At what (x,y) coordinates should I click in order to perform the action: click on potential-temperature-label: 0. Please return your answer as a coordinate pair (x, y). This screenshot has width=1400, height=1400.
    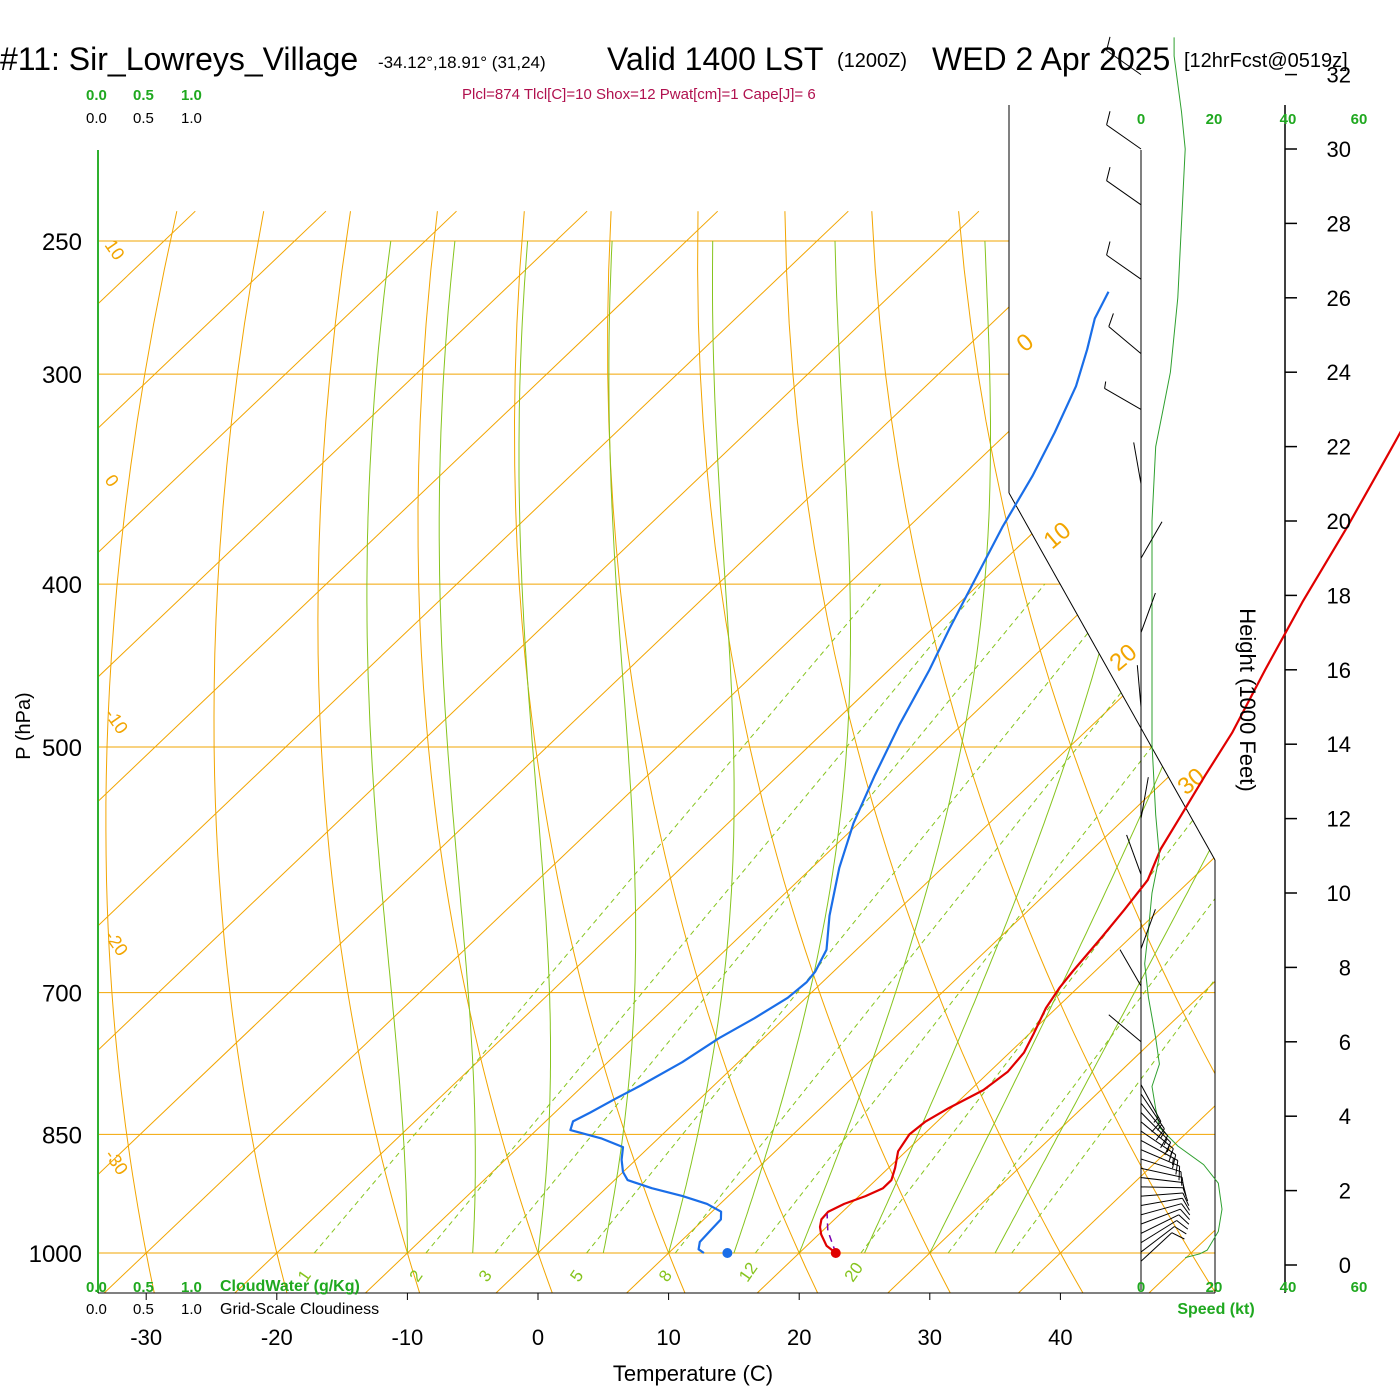
    Looking at the image, I should click on (112, 481).